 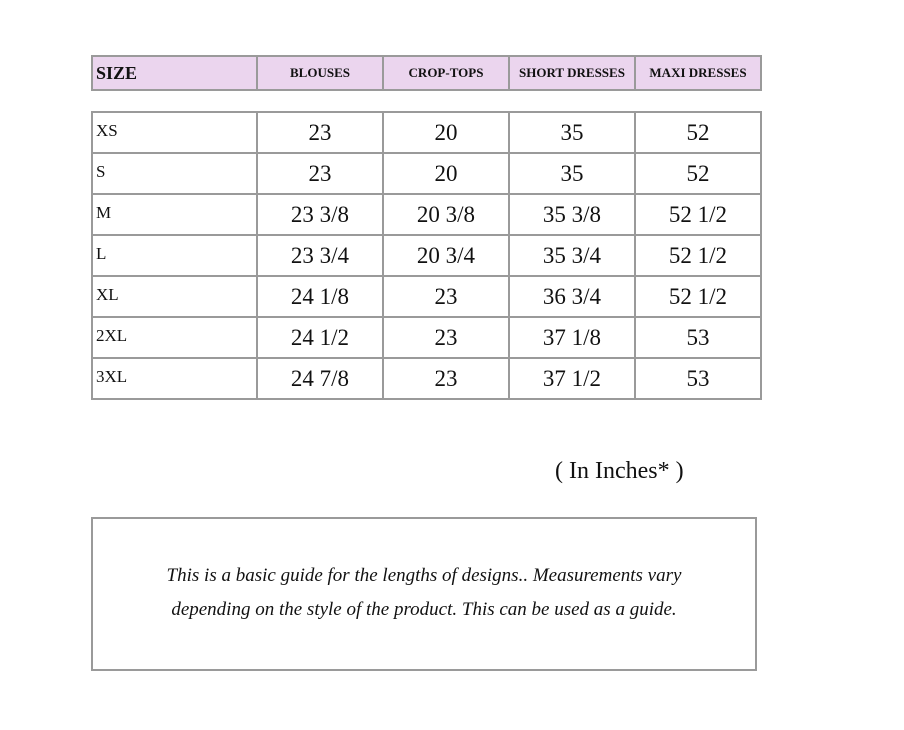 I want to click on measurement-cell: 23 3/4, so click(x=320, y=255).